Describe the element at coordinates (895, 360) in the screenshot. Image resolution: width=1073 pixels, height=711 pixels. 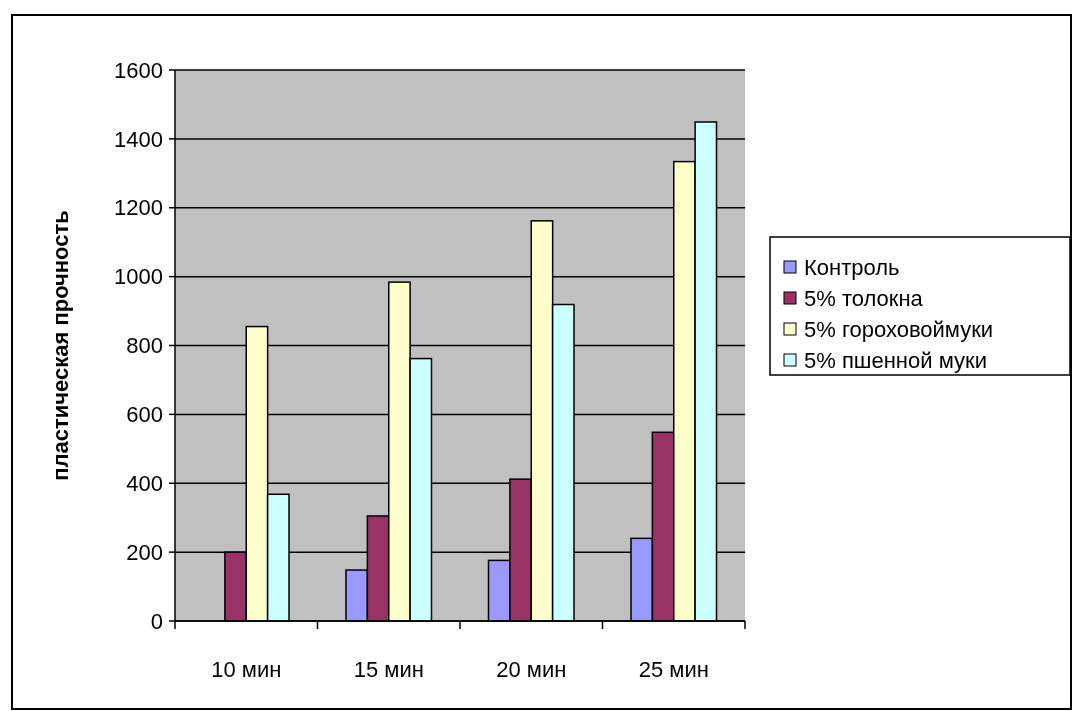
I see `legend-label: 5% пшенной муки` at that location.